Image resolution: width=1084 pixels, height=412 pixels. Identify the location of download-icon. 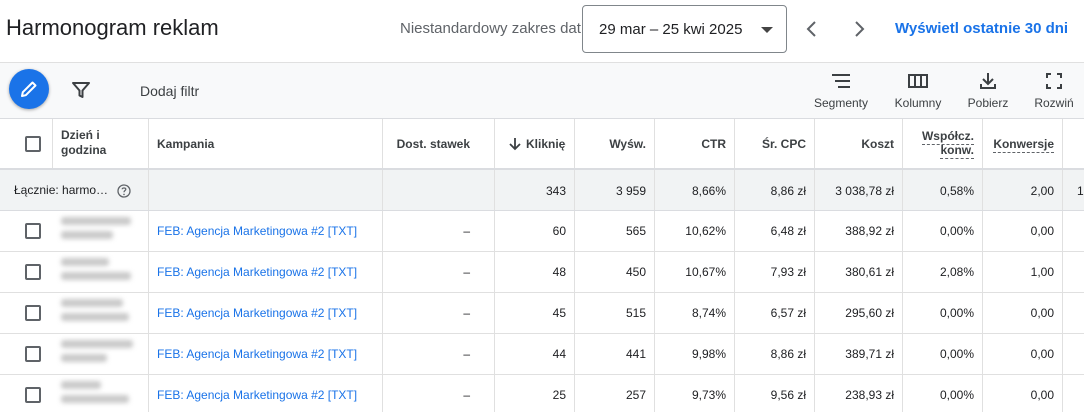
(988, 81).